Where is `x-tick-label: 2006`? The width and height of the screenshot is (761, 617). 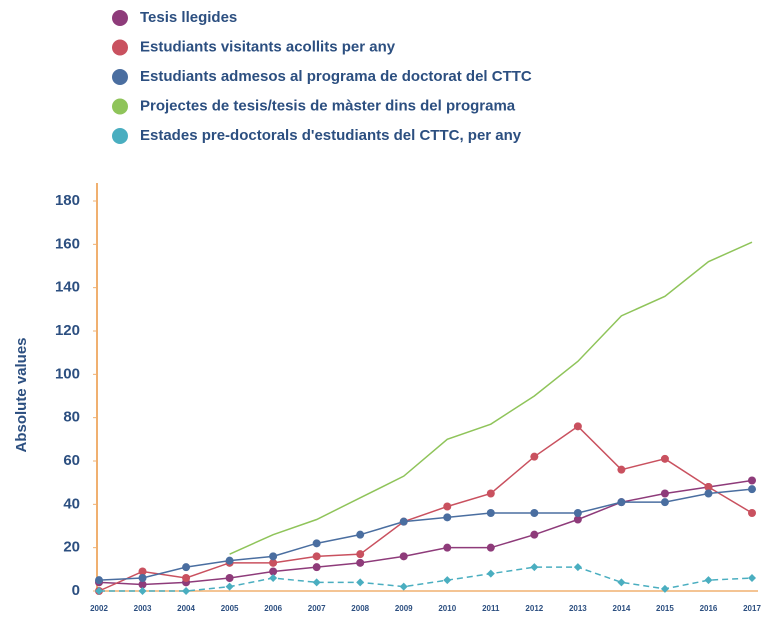 x-tick-label: 2006 is located at coordinates (273, 608).